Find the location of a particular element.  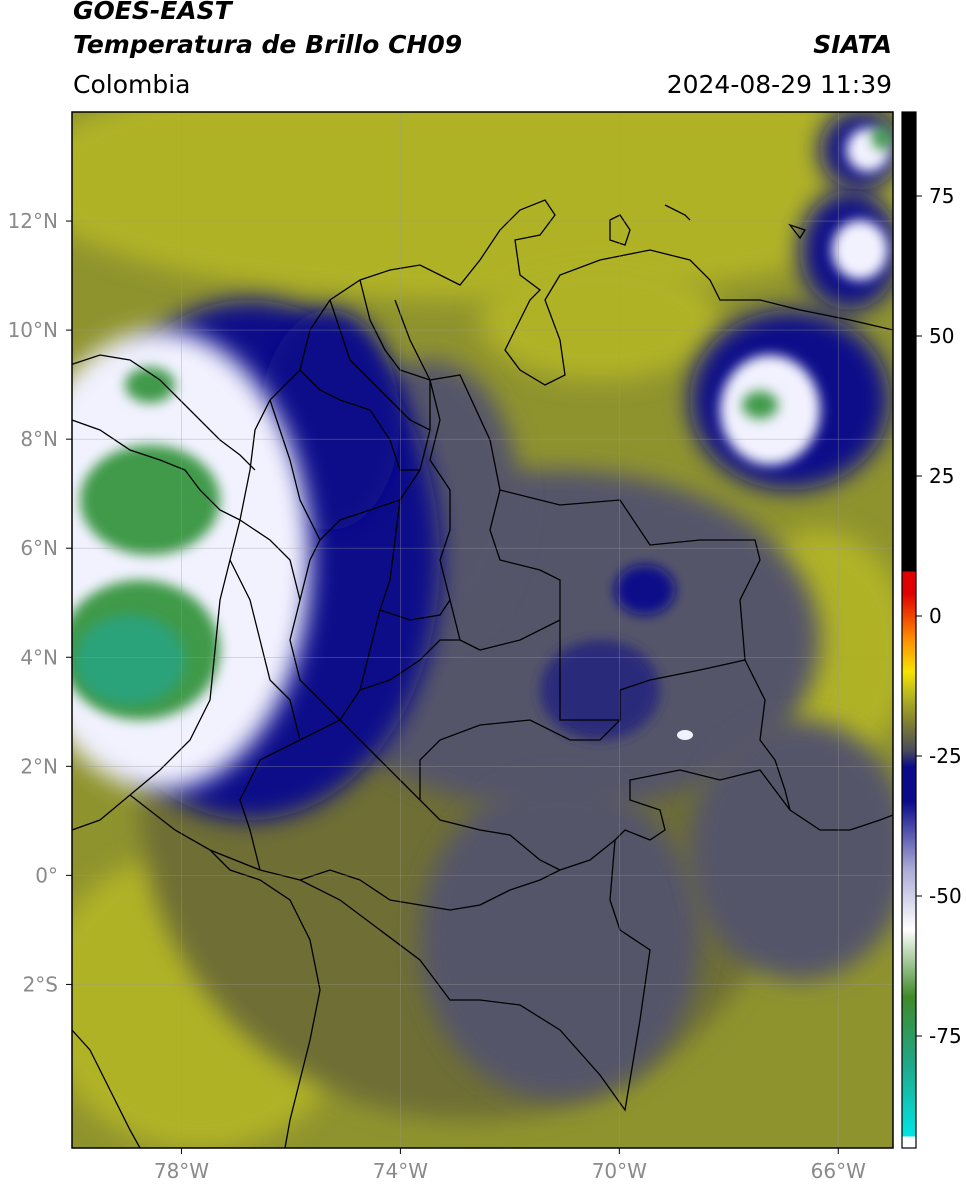

colorbar-tick-label-1: 50 is located at coordinates (941, 336).